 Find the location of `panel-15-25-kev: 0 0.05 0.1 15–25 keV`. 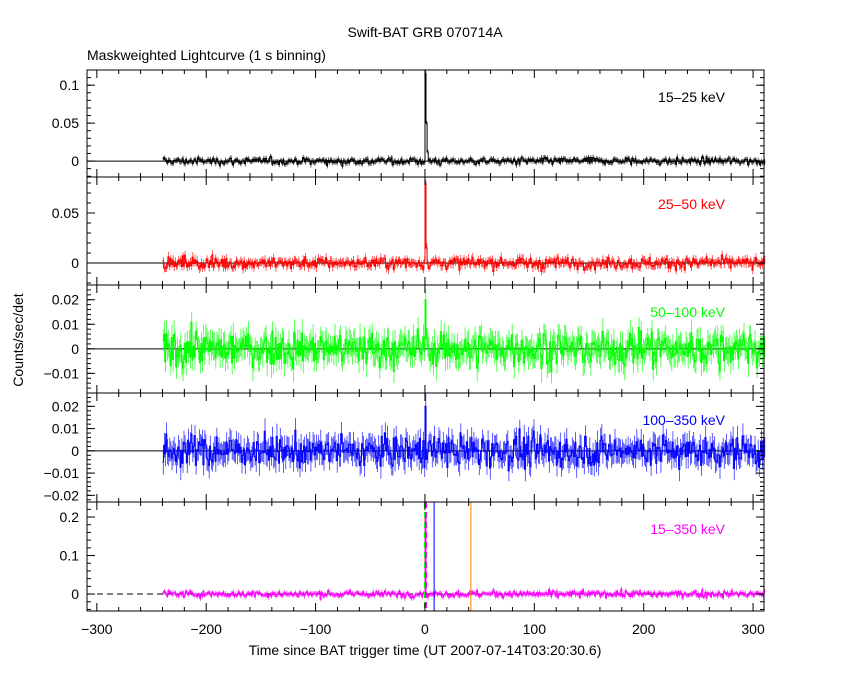

panel-15-25-kev: 0 0.05 0.1 15–25 keV is located at coordinates (409, 123).